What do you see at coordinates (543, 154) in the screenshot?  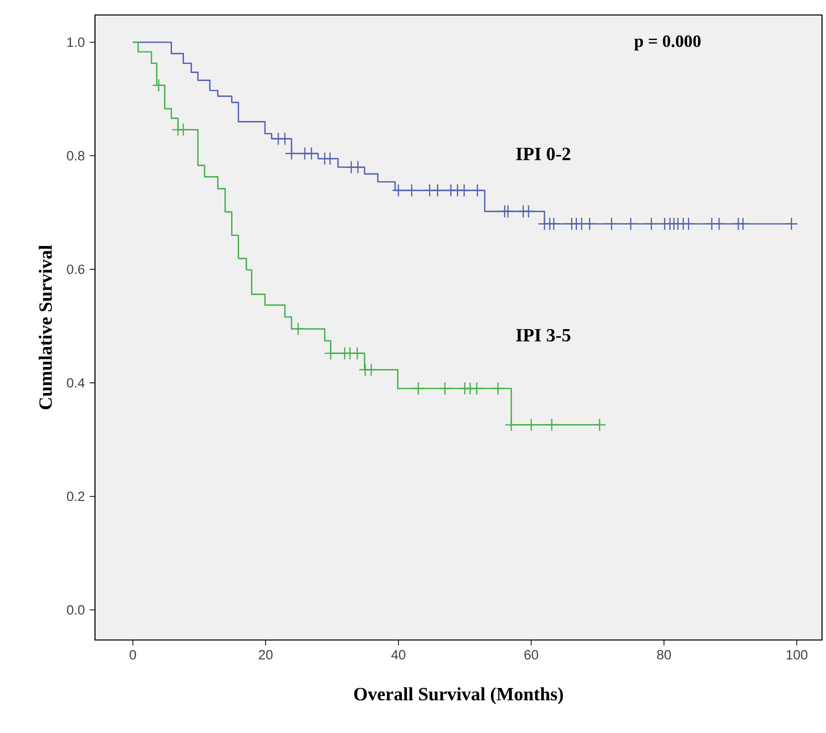 I see `text: IPI 0-2` at bounding box center [543, 154].